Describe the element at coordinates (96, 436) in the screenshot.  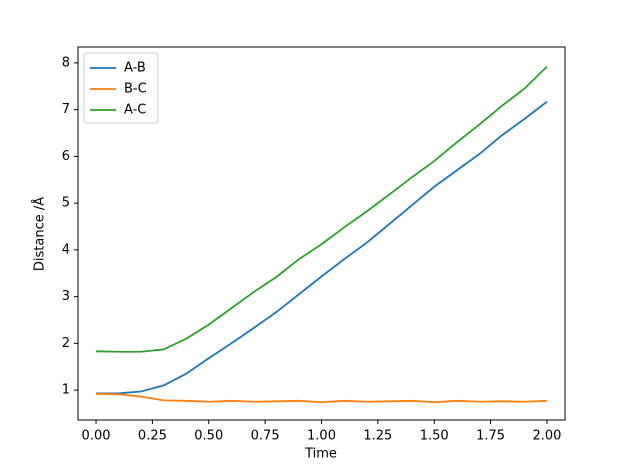
I see `x-tick-label: 0.00` at that location.